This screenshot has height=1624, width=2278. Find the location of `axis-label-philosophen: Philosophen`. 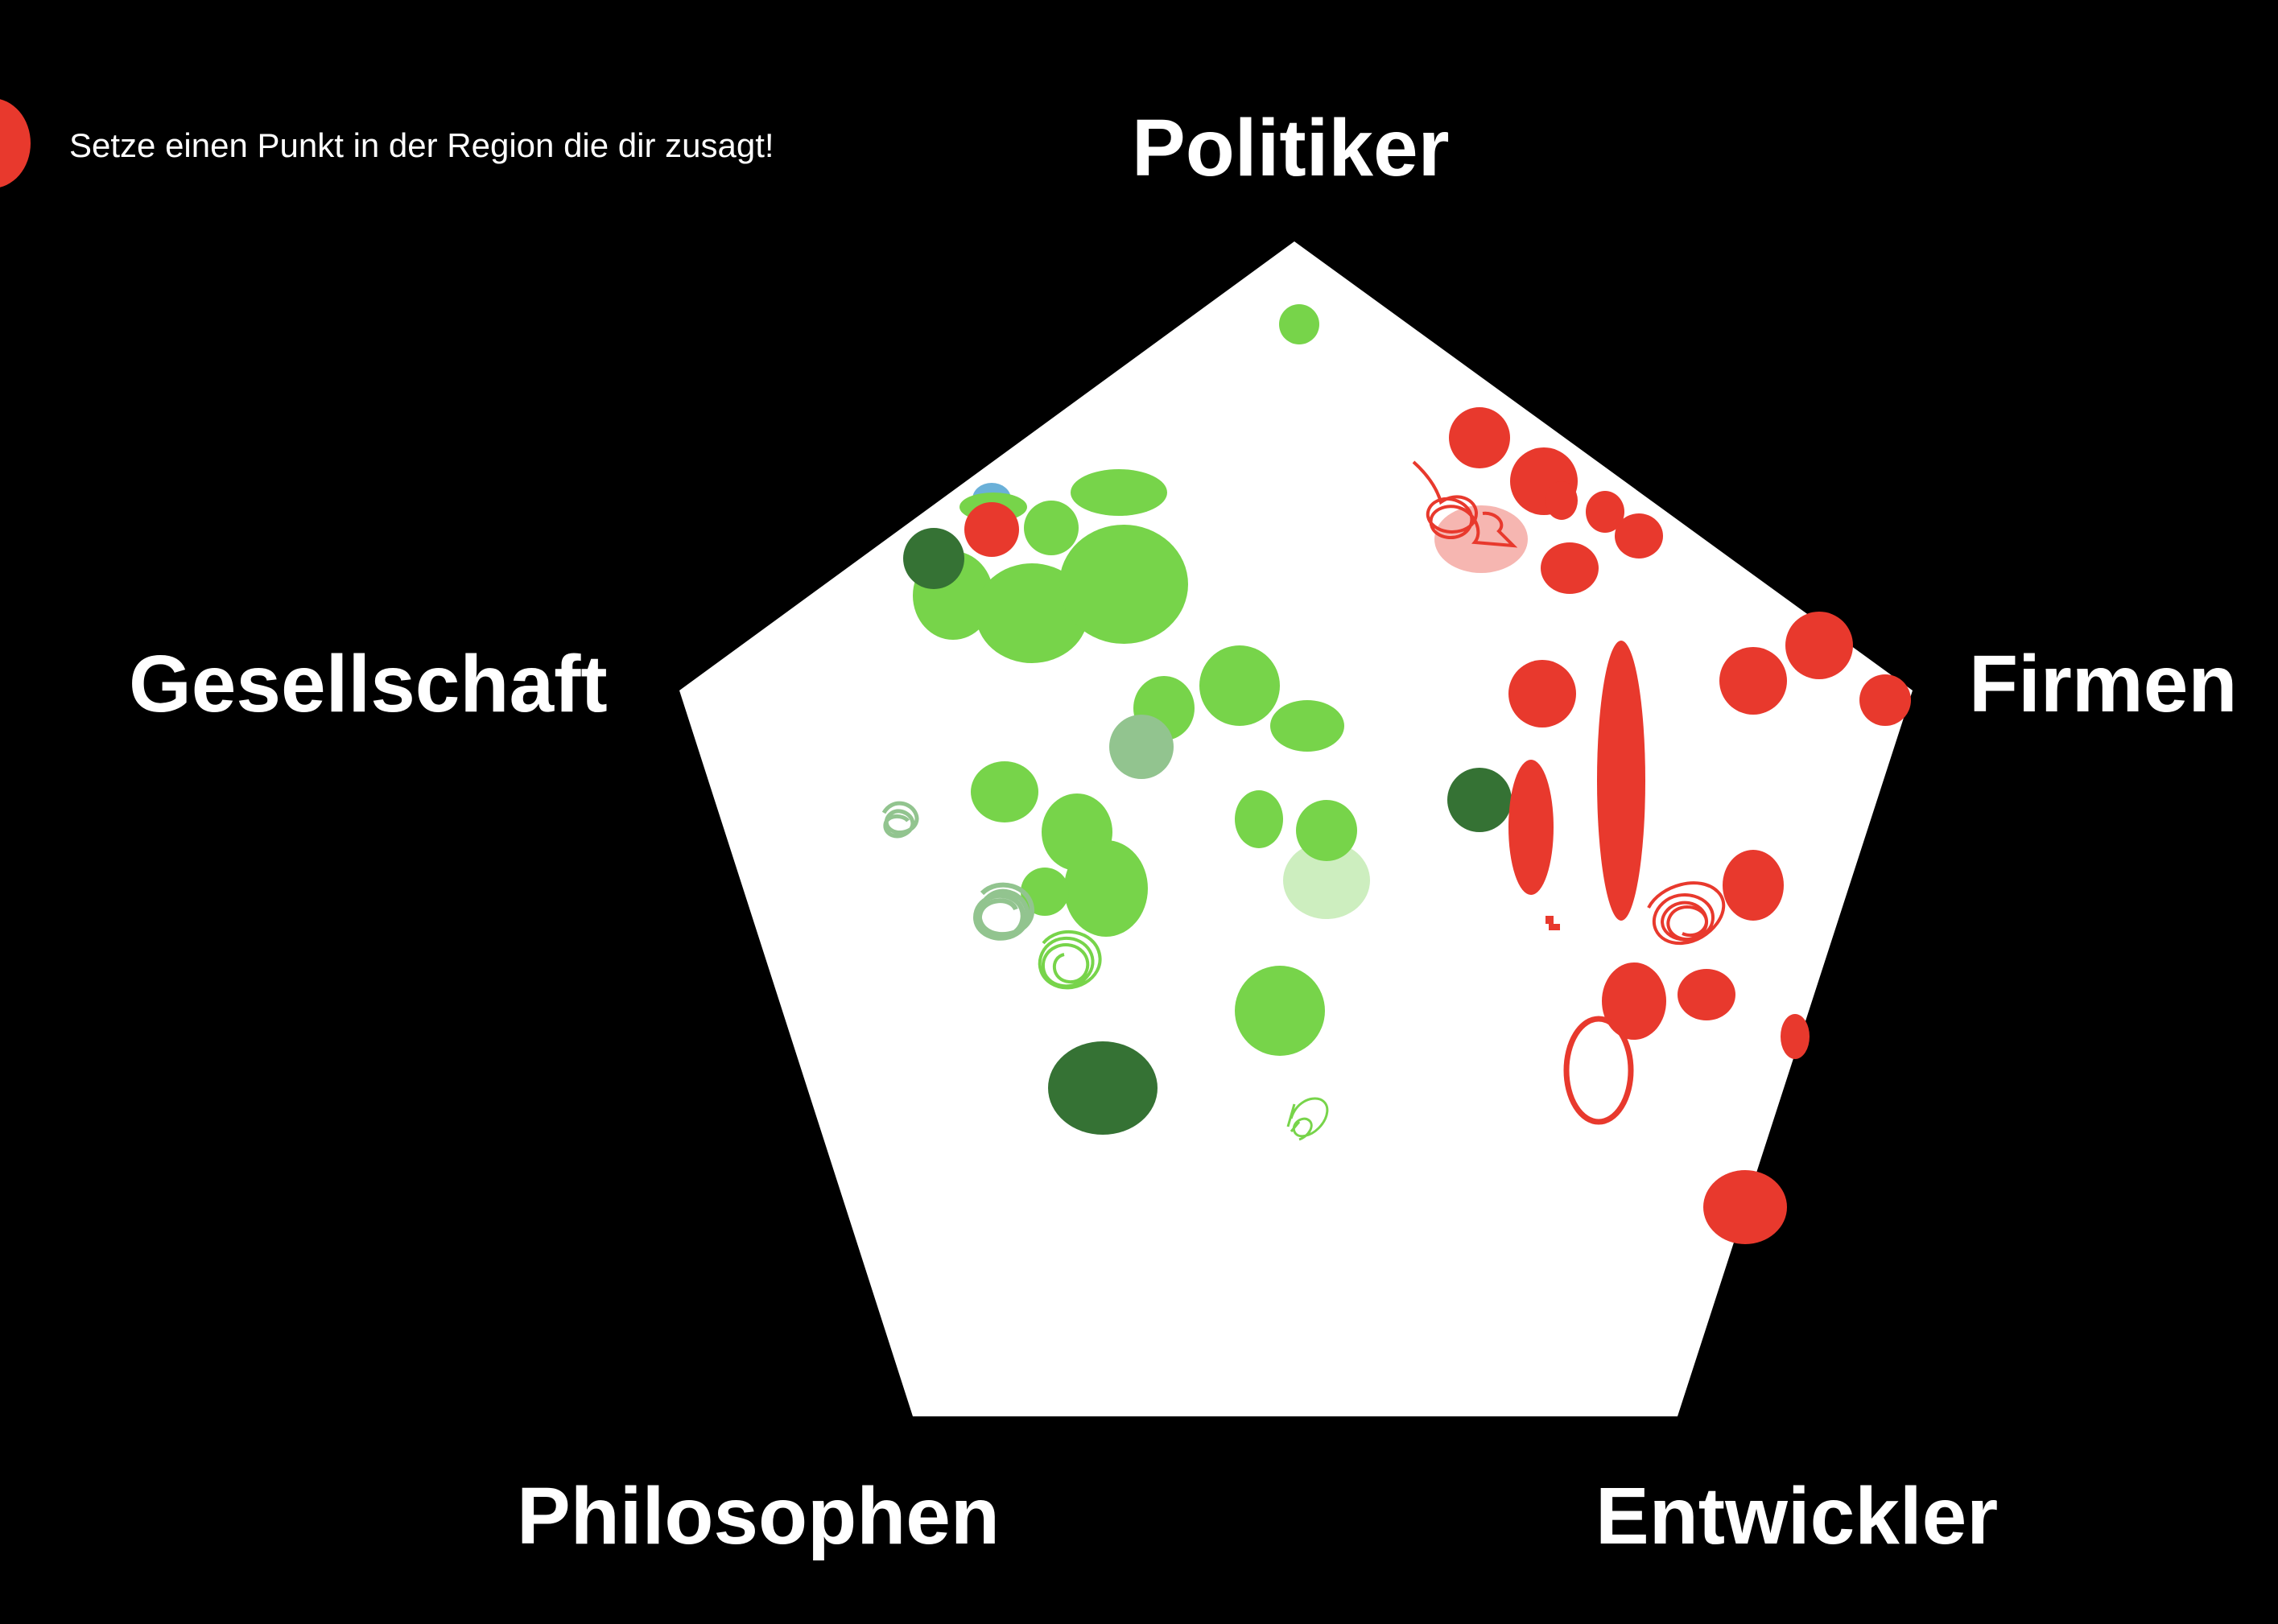

axis-label-philosophen: Philosophen is located at coordinates (758, 1516).